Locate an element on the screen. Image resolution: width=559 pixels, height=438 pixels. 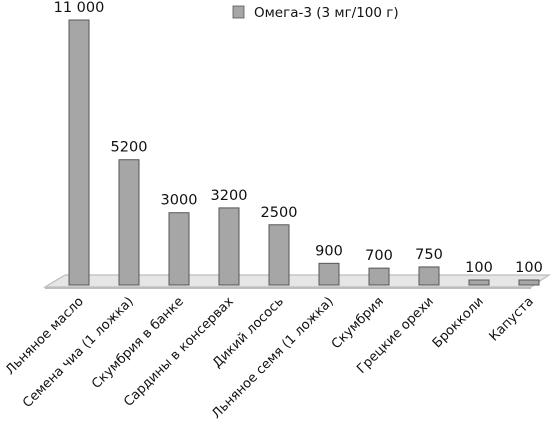
data-label: 750 is located at coordinates (429, 255).